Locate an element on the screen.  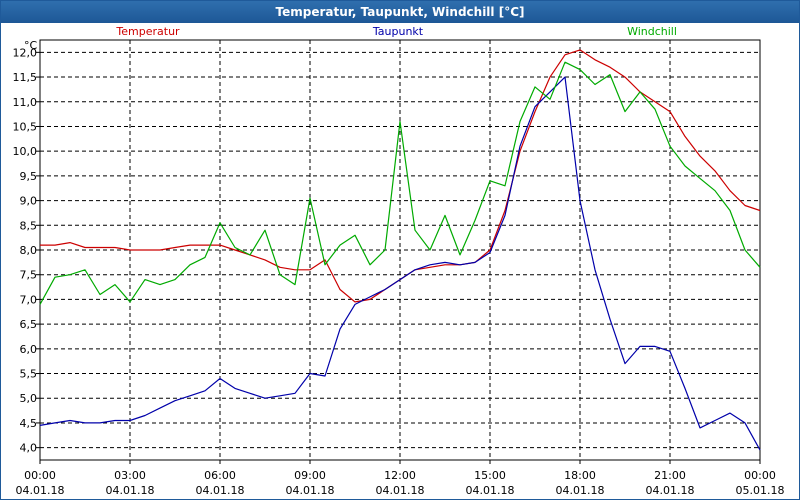
window-title: Temperatur, Taupunkt, Windchill [°C] is located at coordinates (400, 12).